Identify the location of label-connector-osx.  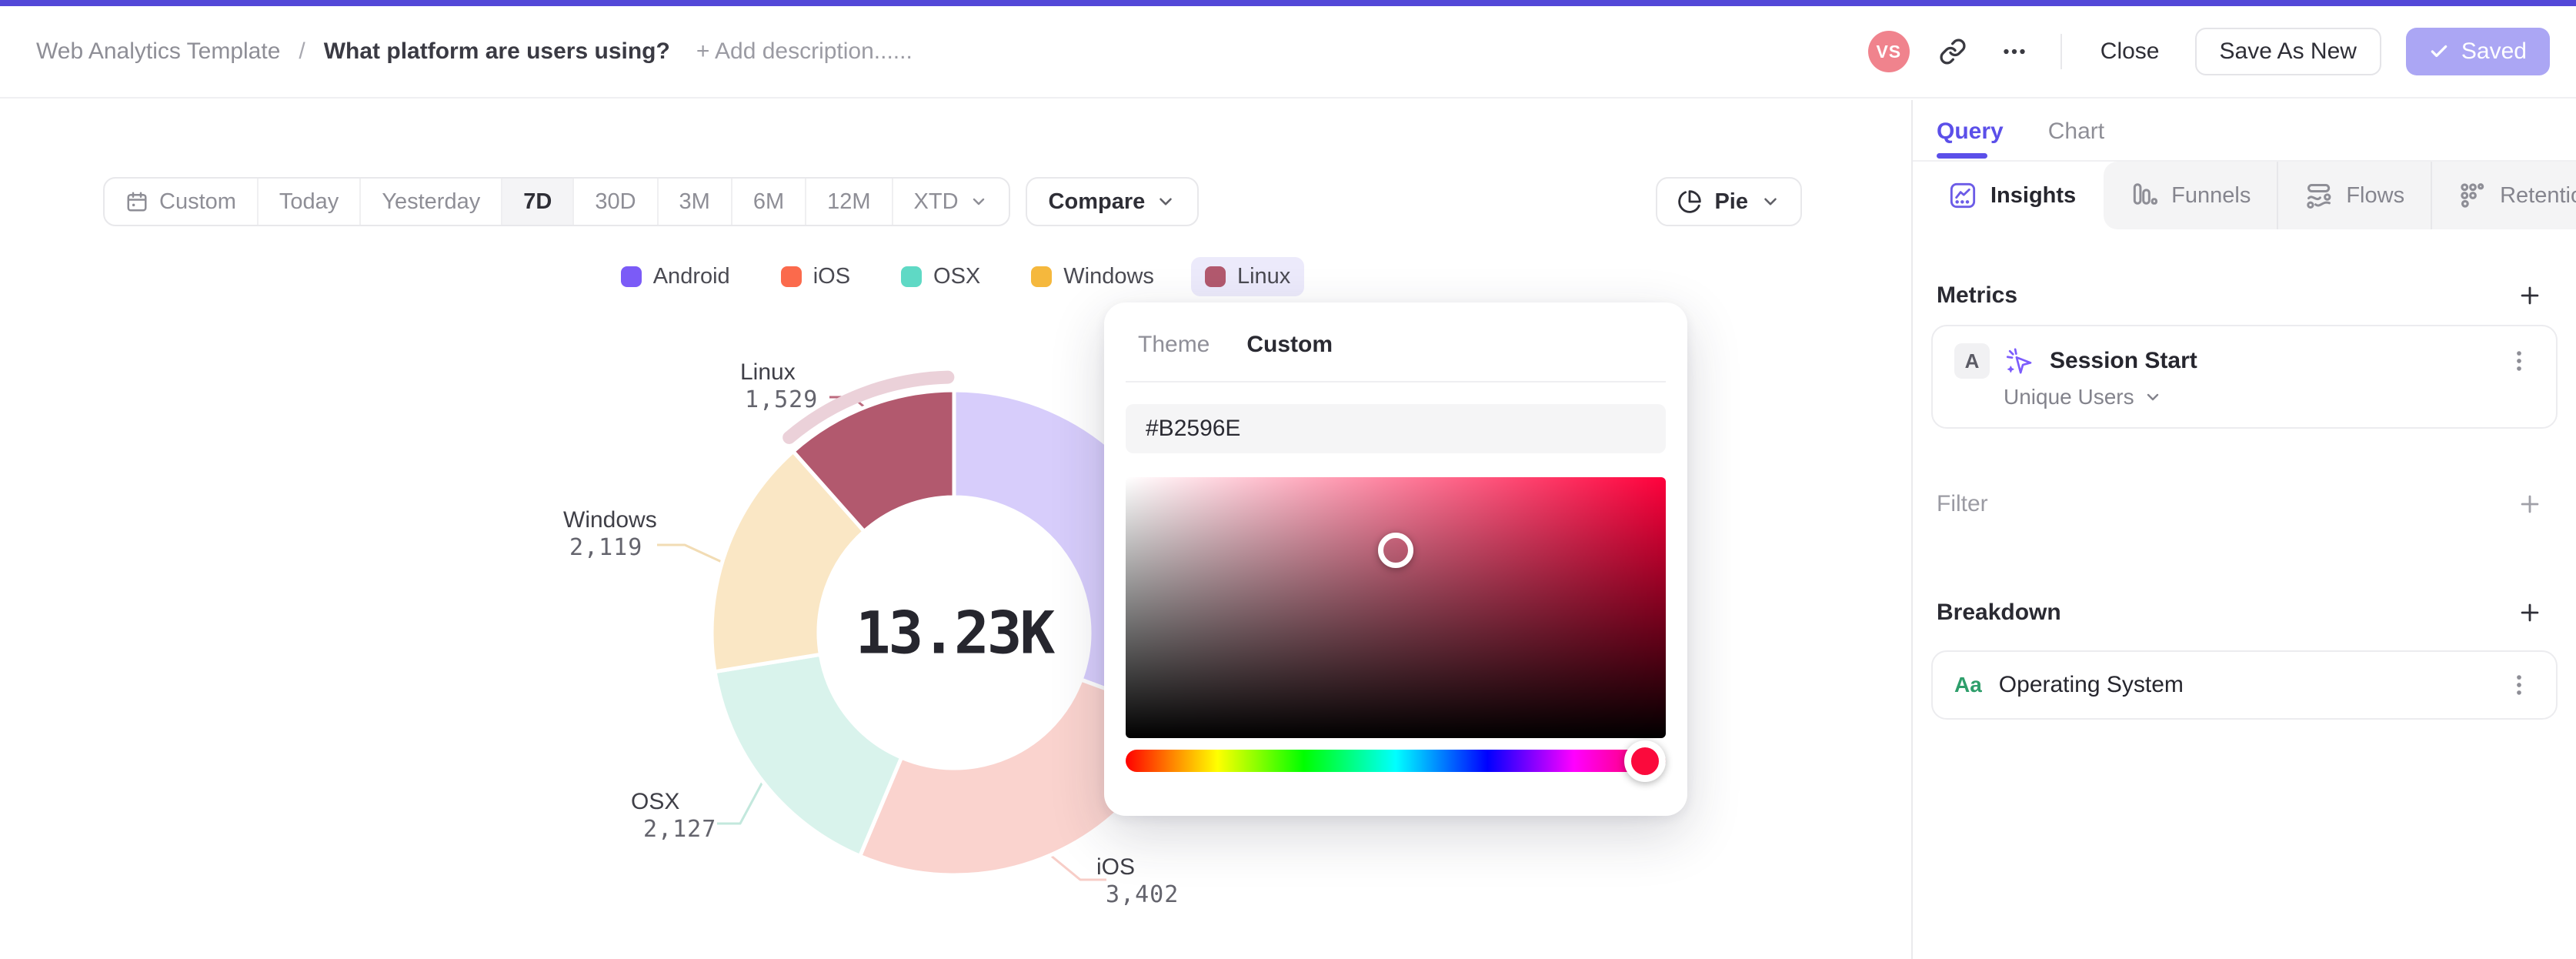
(741, 803).